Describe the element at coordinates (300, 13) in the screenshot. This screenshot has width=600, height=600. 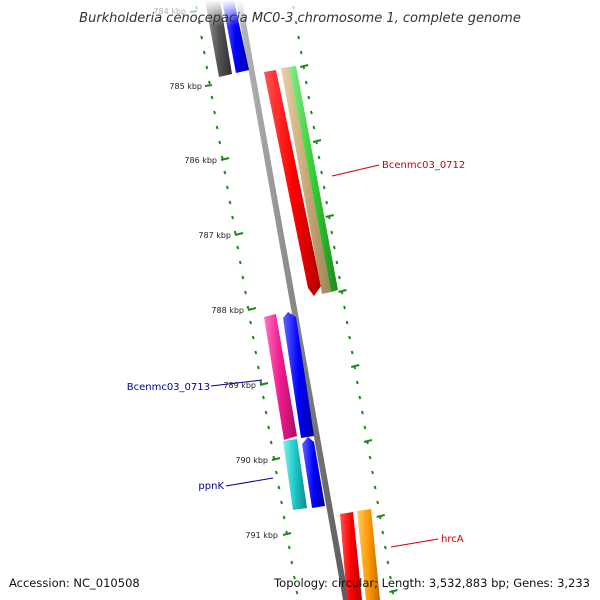
I see `title-fade` at that location.